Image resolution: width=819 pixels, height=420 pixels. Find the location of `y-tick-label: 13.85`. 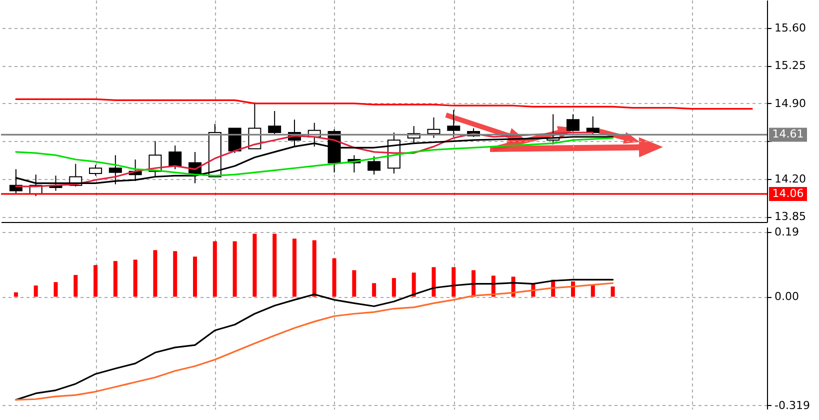

y-tick-label: 13.85 is located at coordinates (790, 217).